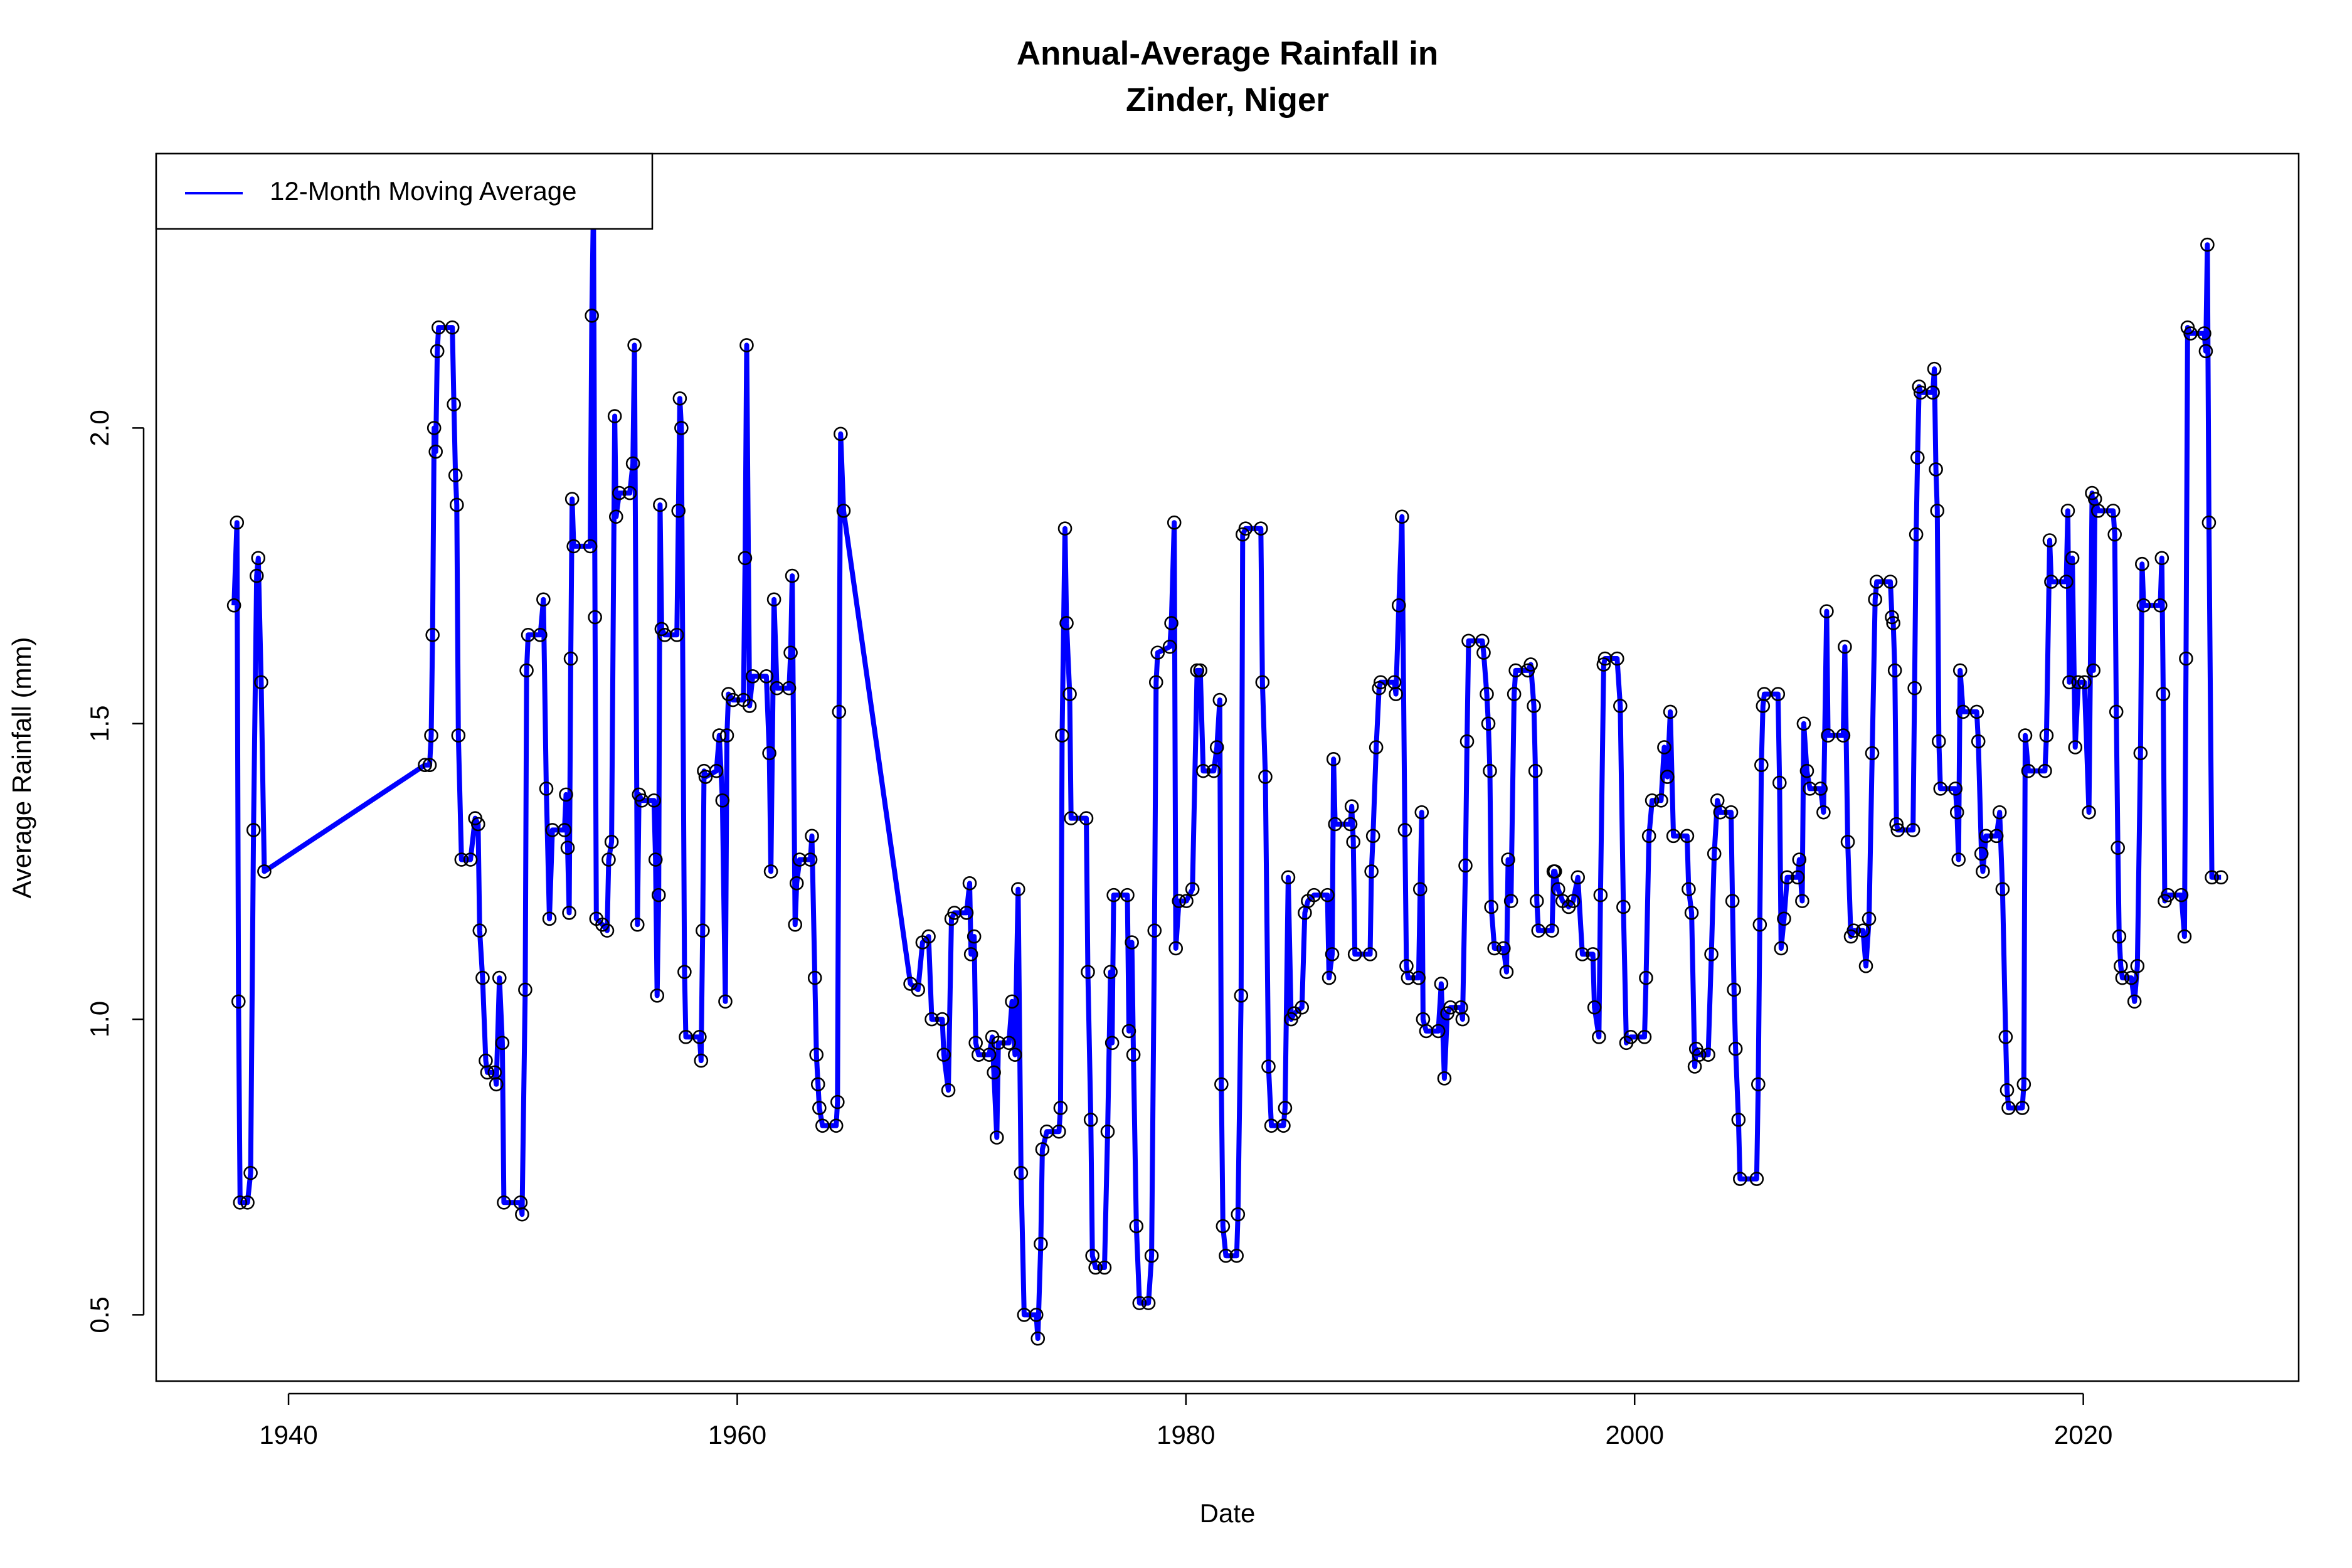 Image resolution: width=2352 pixels, height=1568 pixels. I want to click on legend-box, so click(404, 191).